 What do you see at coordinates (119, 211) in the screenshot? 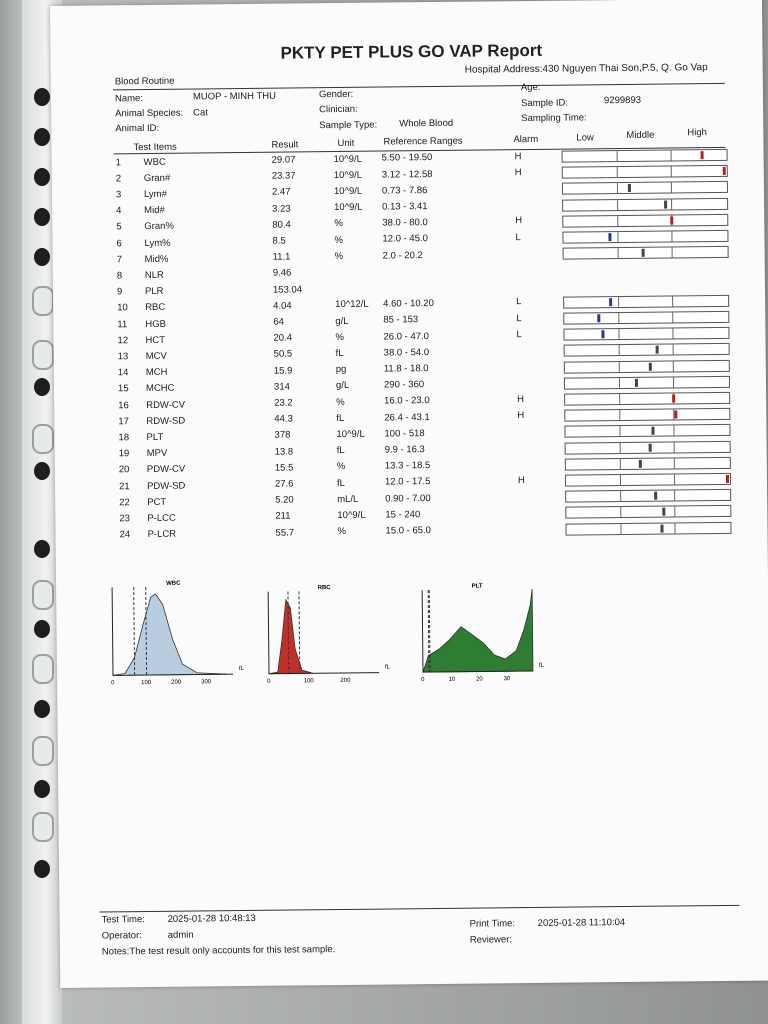
I see `row-number: 4` at bounding box center [119, 211].